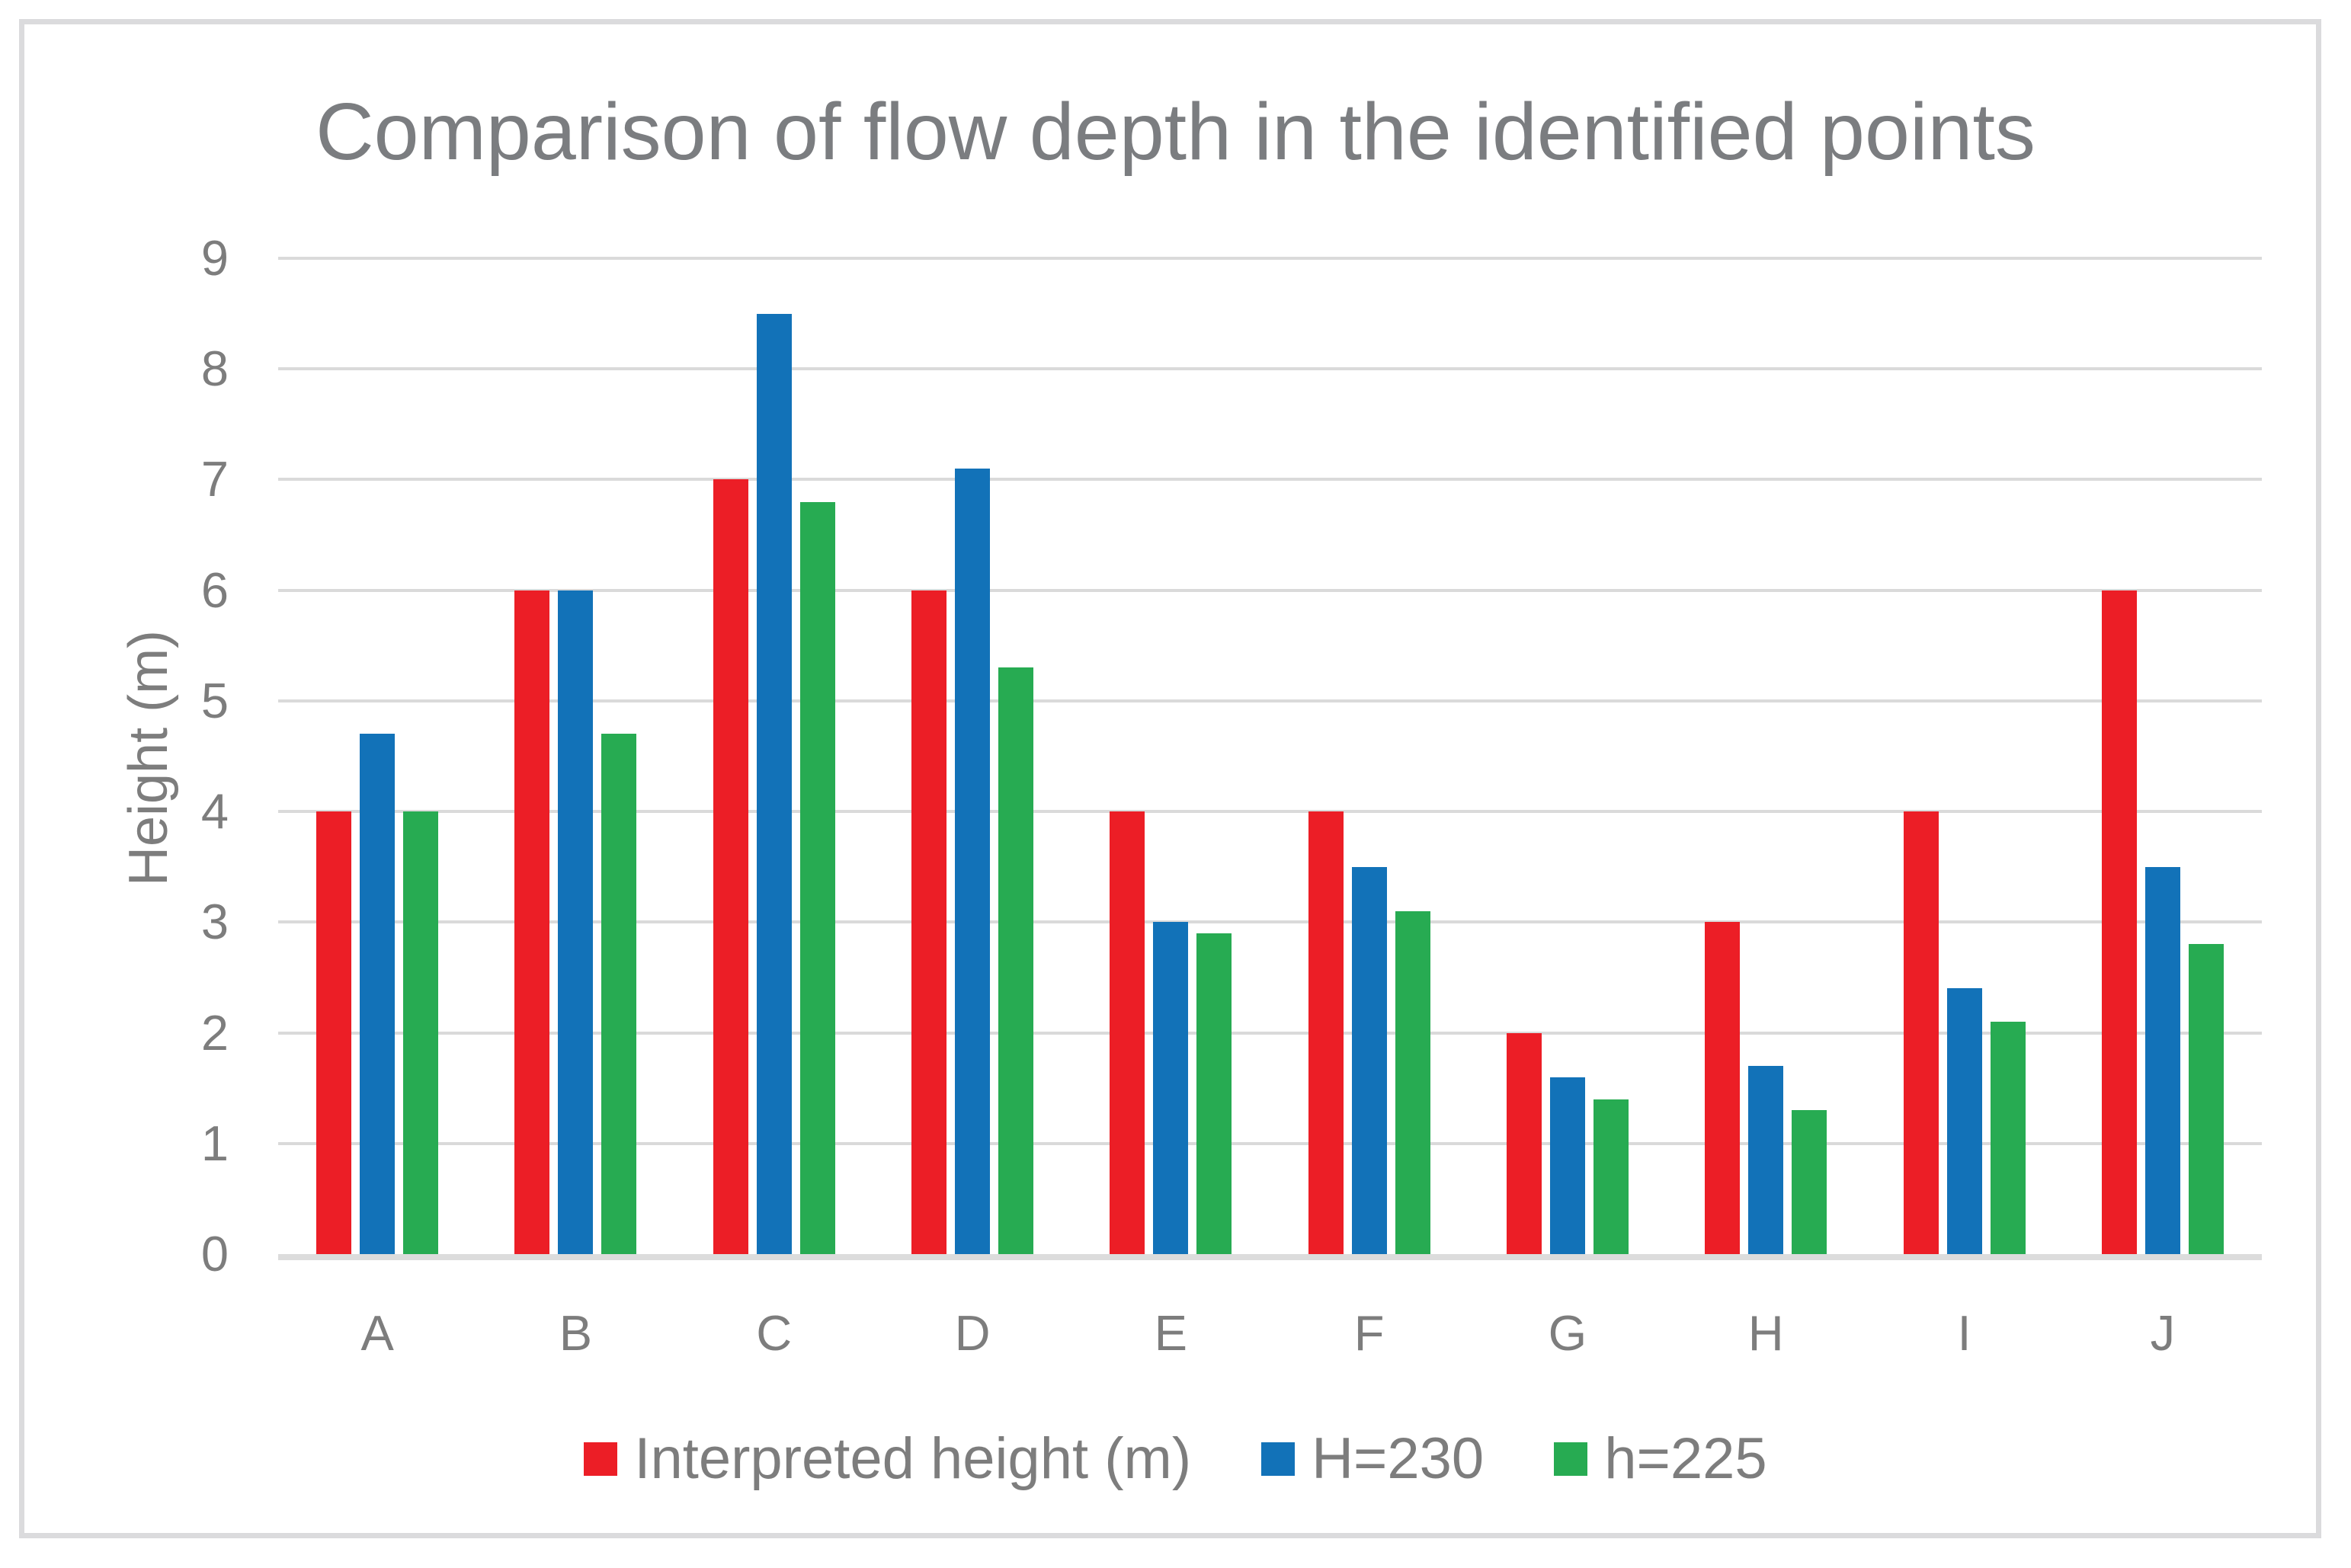 The width and height of the screenshot is (2351, 1568). What do you see at coordinates (1270, 700) in the screenshot?
I see `gridline-y5` at bounding box center [1270, 700].